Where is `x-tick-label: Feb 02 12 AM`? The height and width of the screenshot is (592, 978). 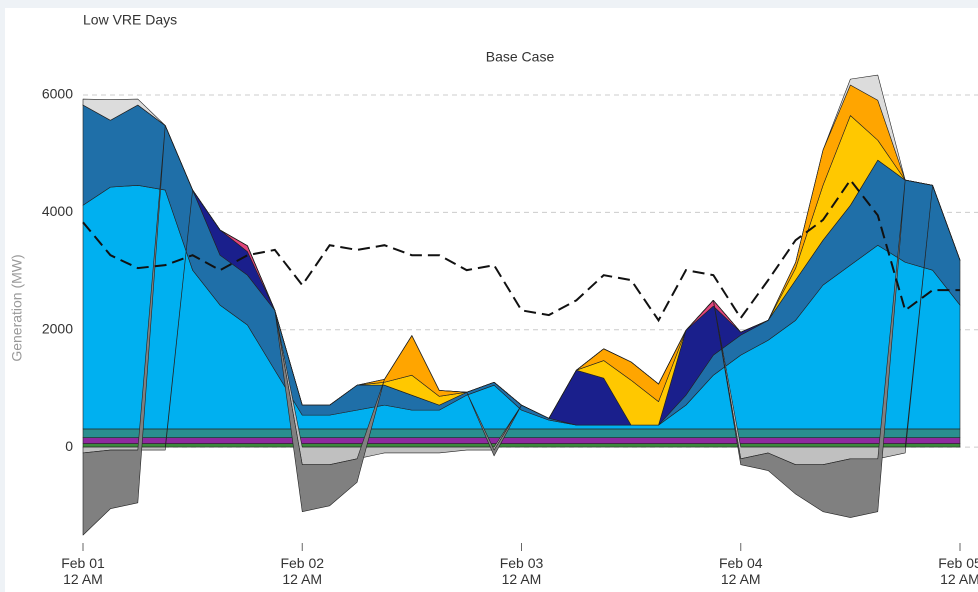
x-tick-label: Feb 02 12 AM is located at coordinates (302, 571).